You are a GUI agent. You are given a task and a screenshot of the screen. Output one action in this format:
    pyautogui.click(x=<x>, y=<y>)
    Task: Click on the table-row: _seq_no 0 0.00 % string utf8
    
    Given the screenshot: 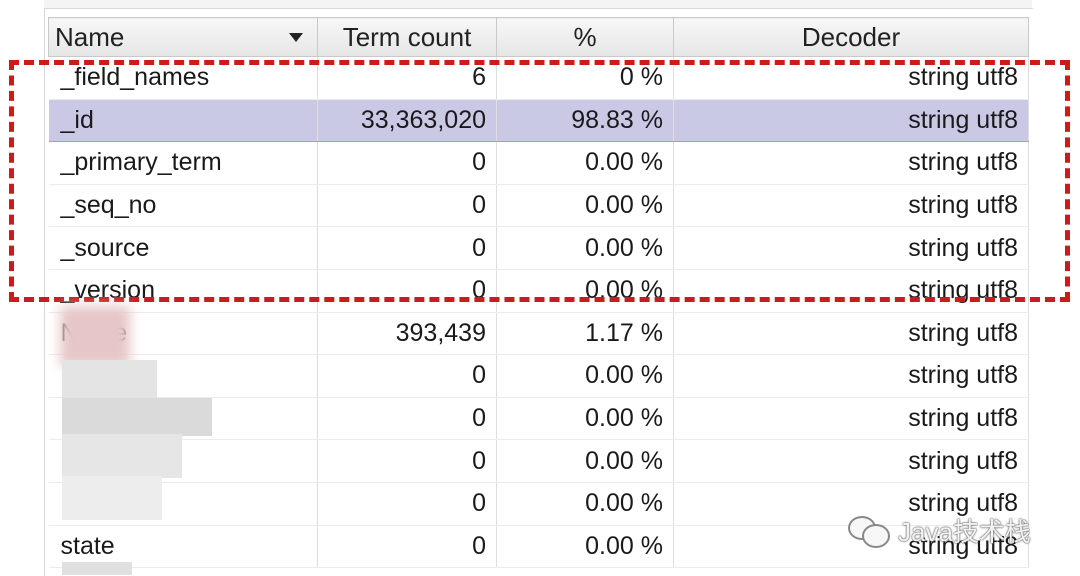 What is the action you would take?
    pyautogui.click(x=538, y=206)
    